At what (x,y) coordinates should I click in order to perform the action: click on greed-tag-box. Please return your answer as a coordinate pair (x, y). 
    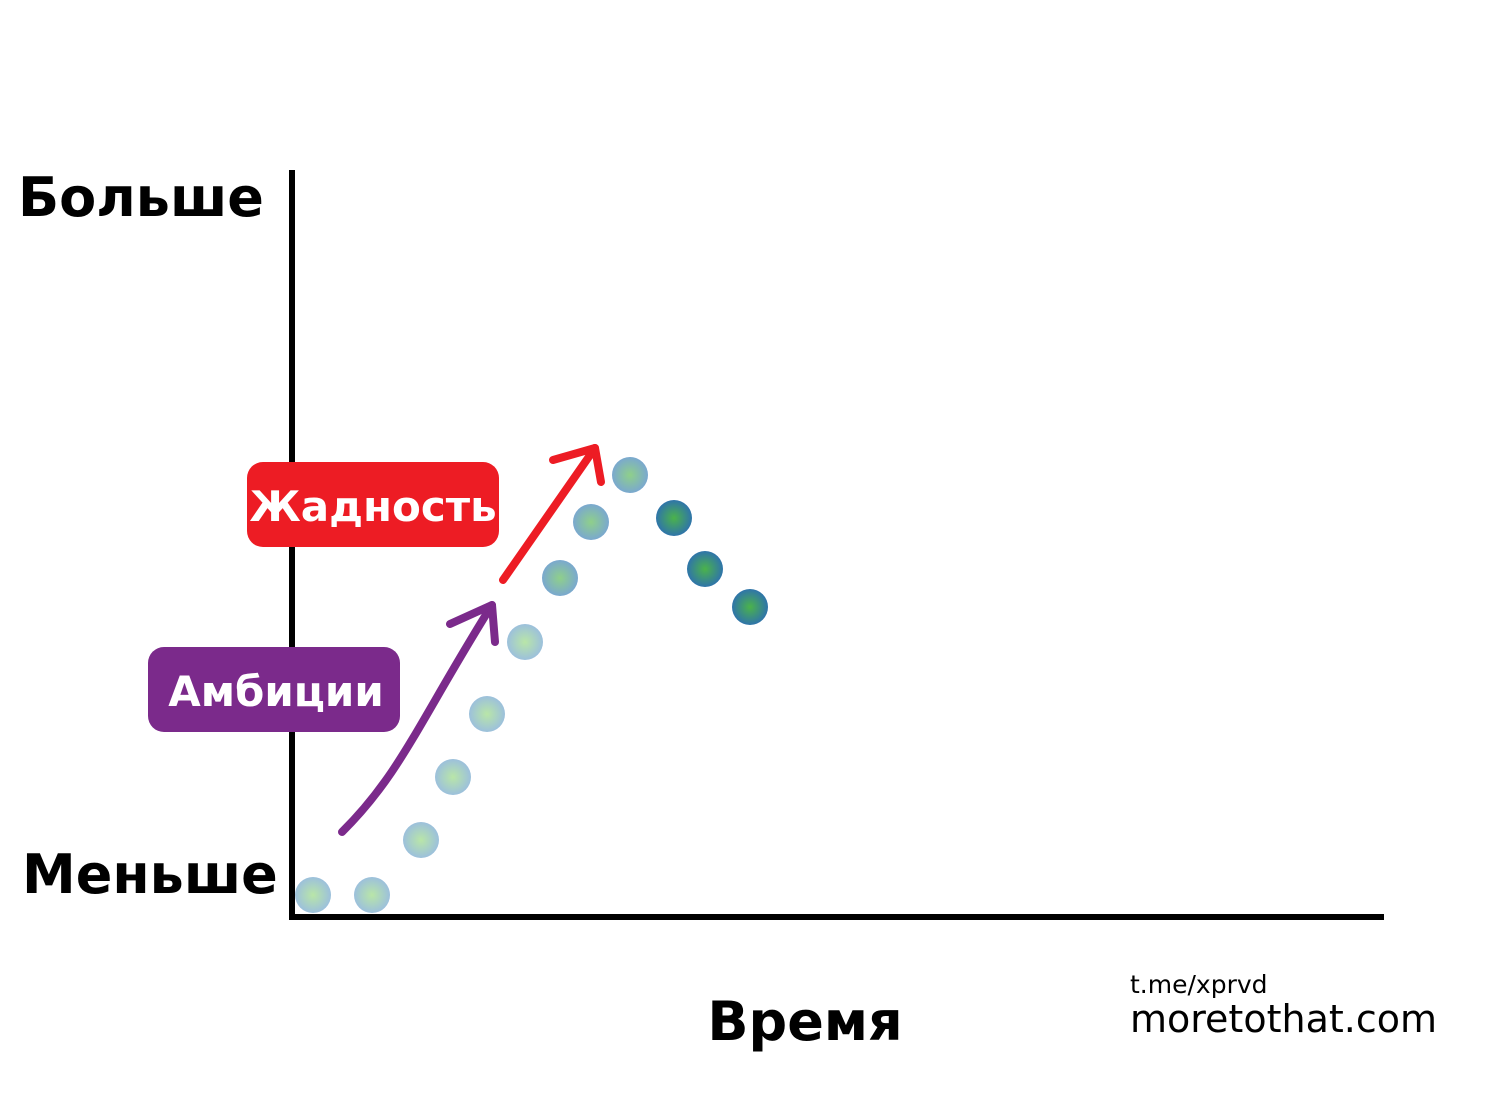
    Looking at the image, I should click on (373, 504).